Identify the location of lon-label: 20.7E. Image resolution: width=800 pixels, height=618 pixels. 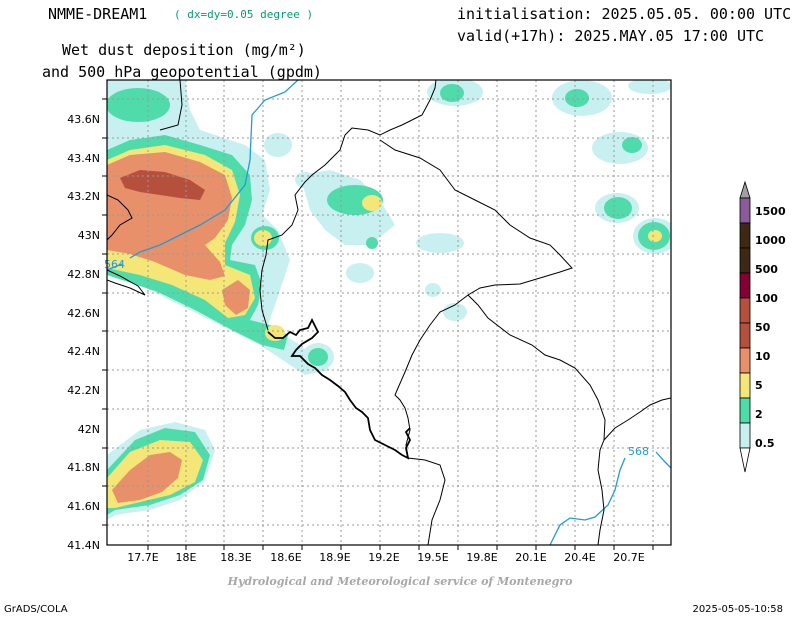
(628, 557).